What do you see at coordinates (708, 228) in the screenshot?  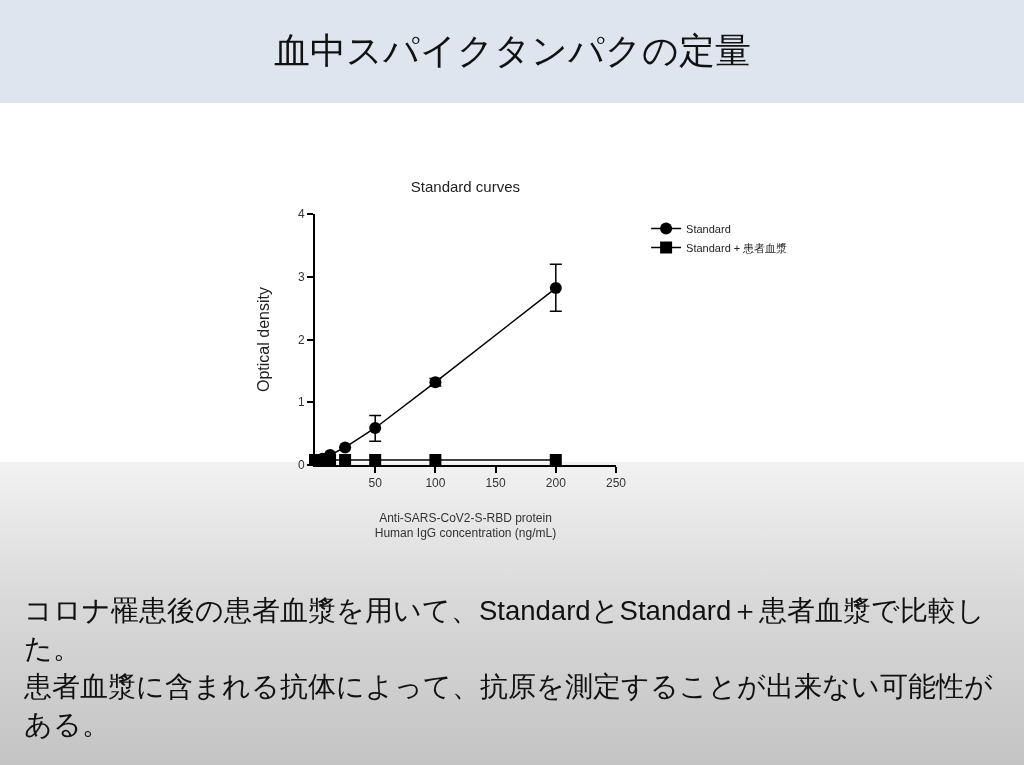 I see `legend-label: Standard` at bounding box center [708, 228].